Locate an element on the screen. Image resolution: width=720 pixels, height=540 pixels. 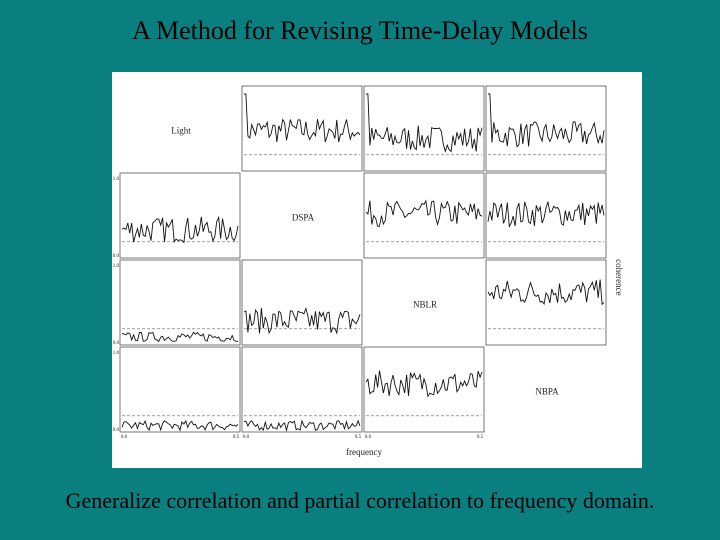
y-axis-label-right: coherence is located at coordinates (619, 277).